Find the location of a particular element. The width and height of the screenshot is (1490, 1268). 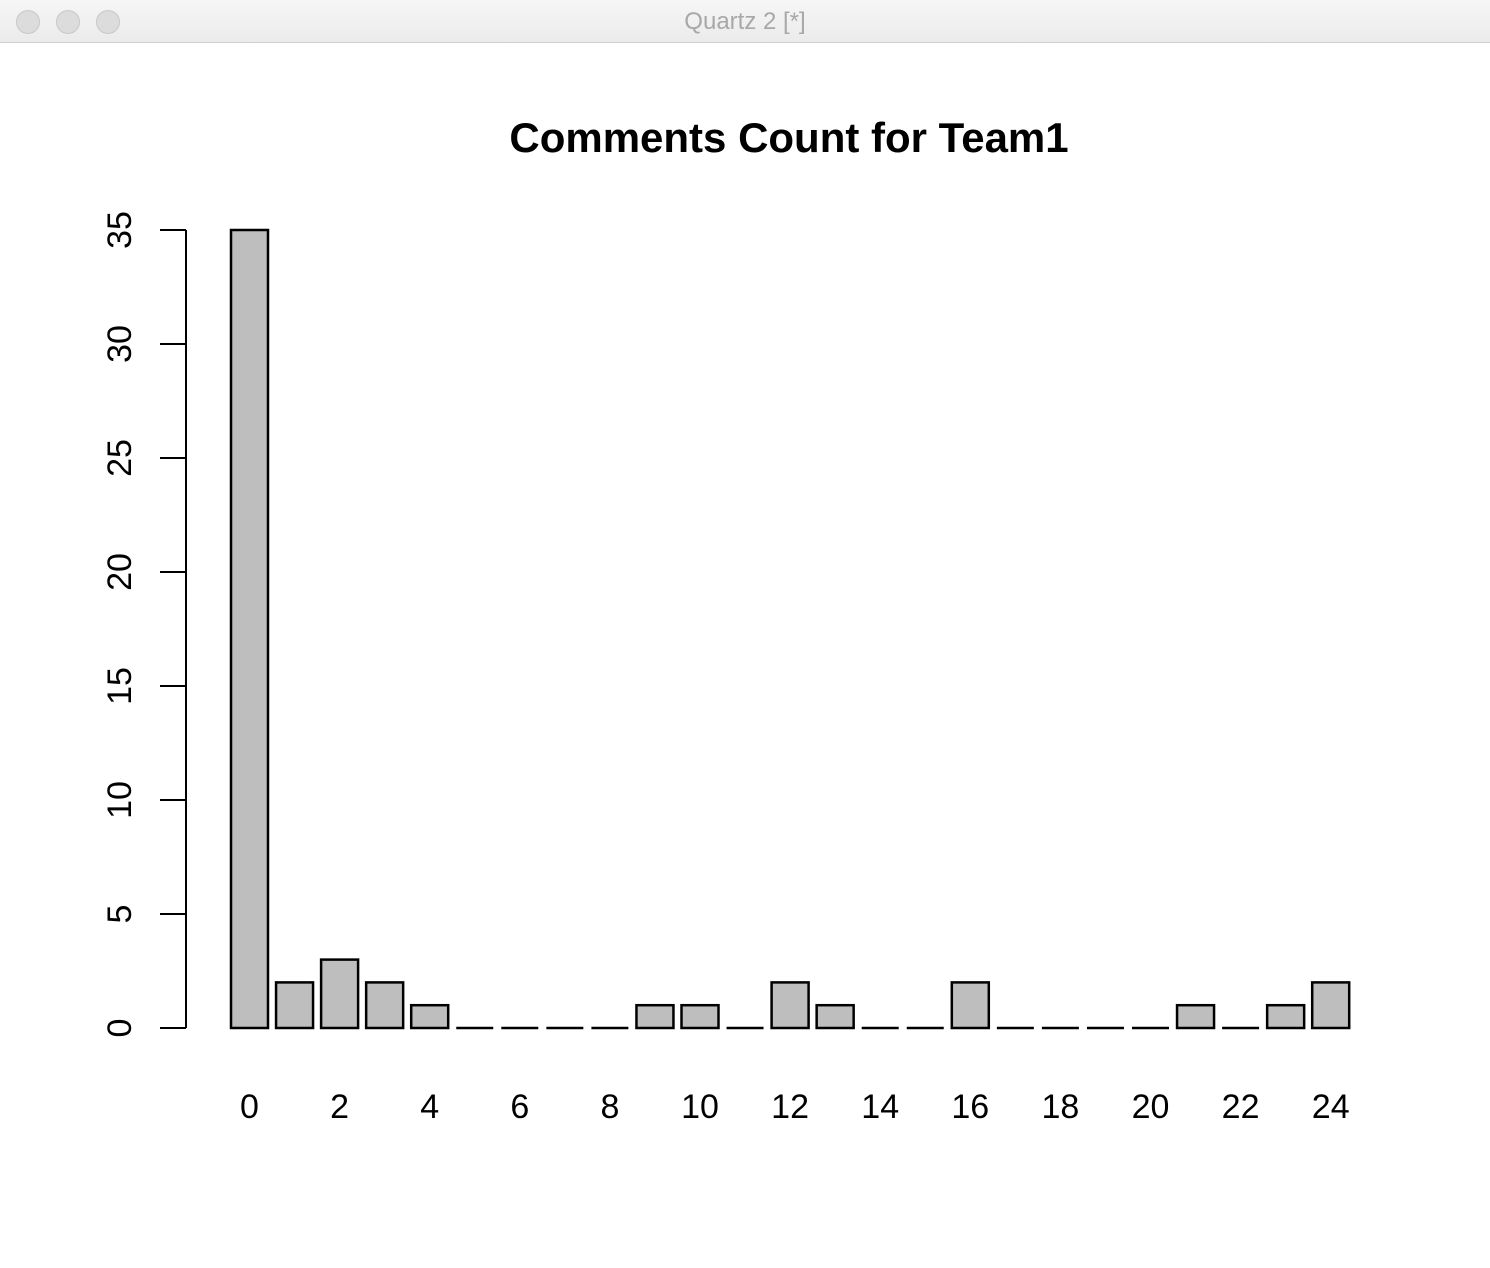

x-tick-label: 6 is located at coordinates (519, 1107).